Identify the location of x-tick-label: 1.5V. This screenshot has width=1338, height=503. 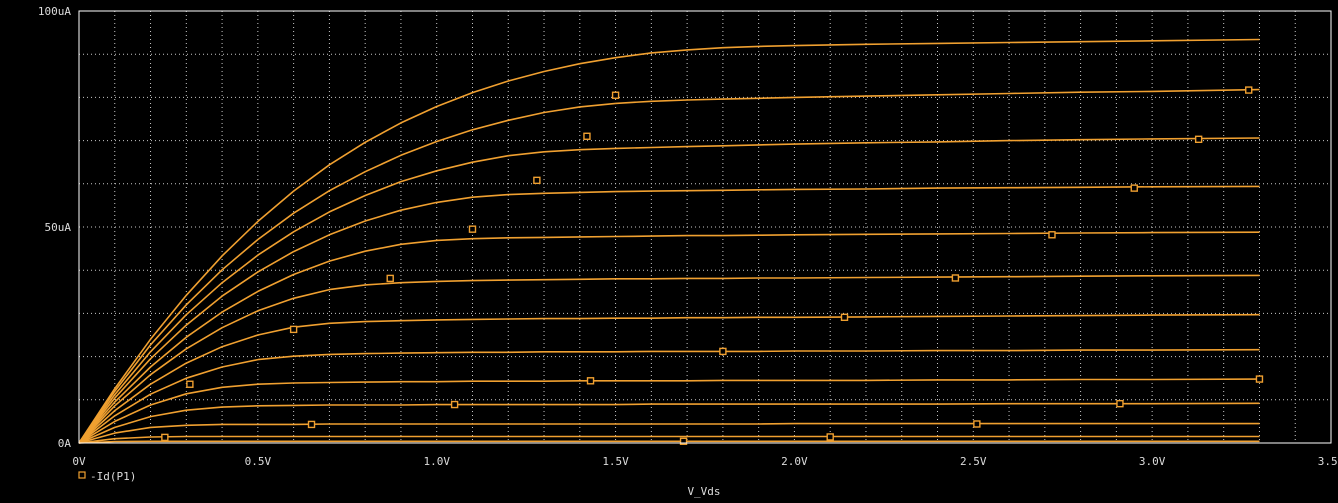
(615, 461).